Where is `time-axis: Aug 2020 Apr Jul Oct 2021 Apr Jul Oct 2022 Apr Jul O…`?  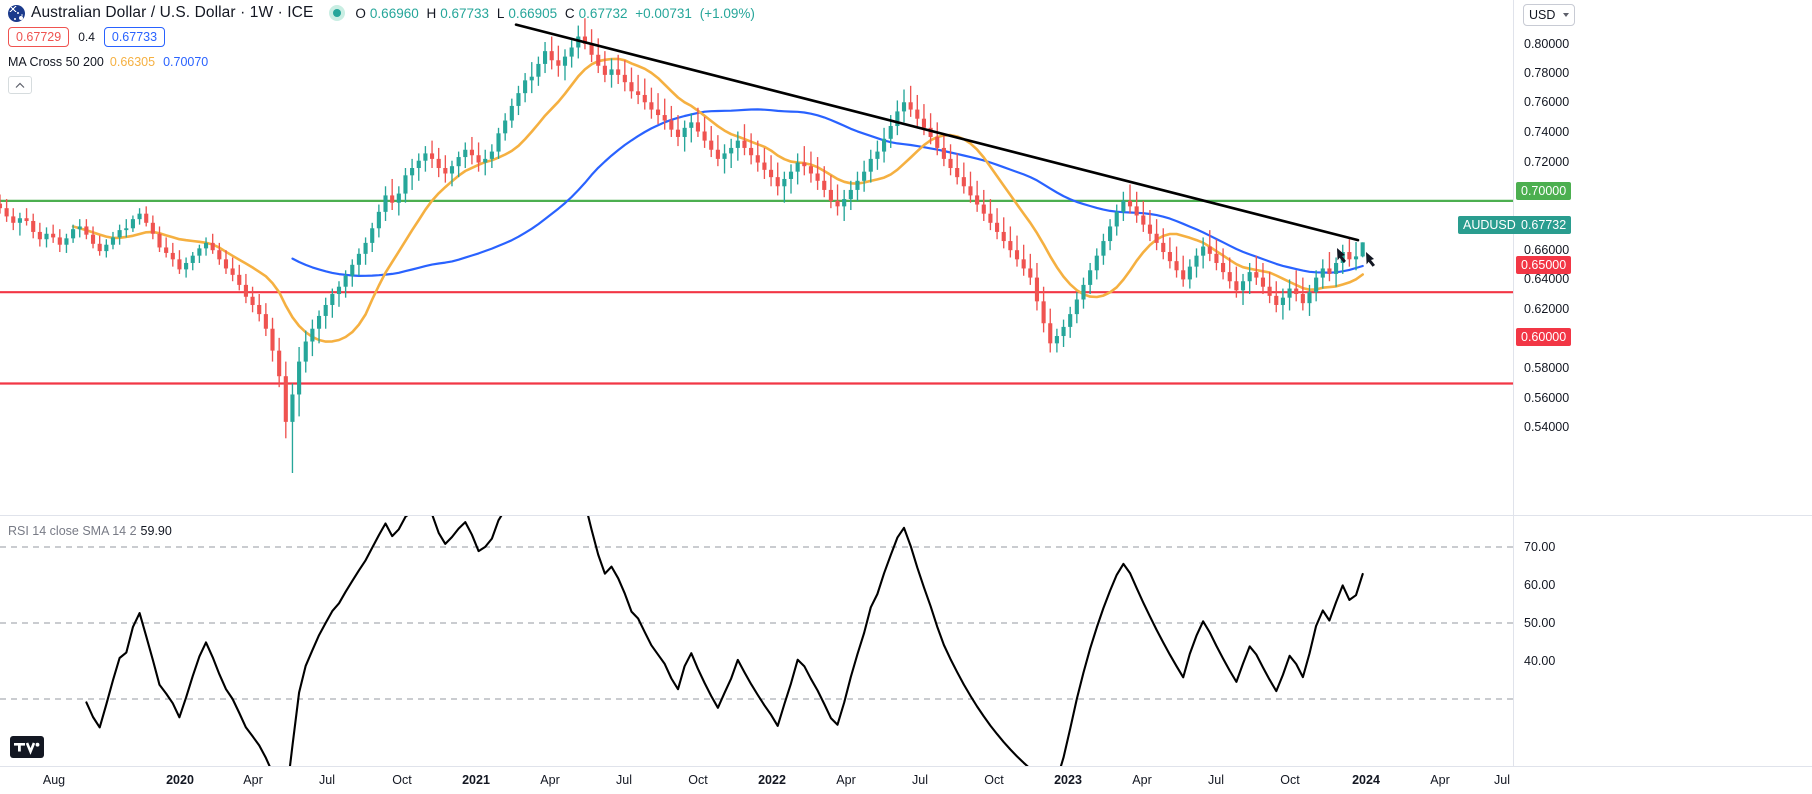
time-axis: Aug 2020 Apr Jul Oct 2021 Apr Jul Oct 2022 Apr Jul O… is located at coordinates (906, 780).